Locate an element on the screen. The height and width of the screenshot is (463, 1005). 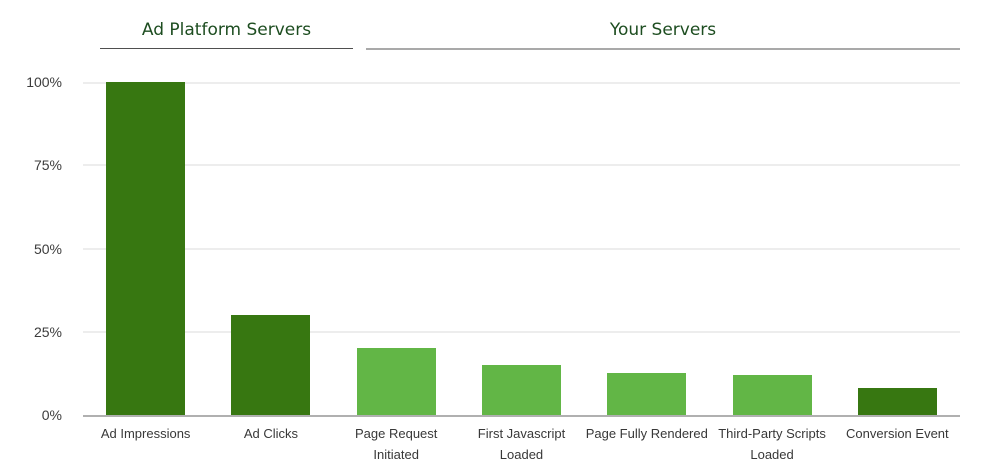
group-header-label: Ad Platform Servers is located at coordinates (226, 30).